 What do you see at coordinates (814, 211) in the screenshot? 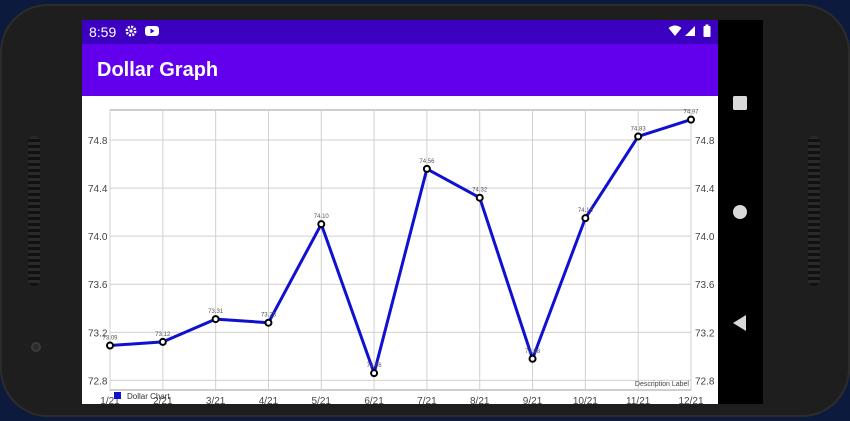
I see `right-speaker-grille` at bounding box center [814, 211].